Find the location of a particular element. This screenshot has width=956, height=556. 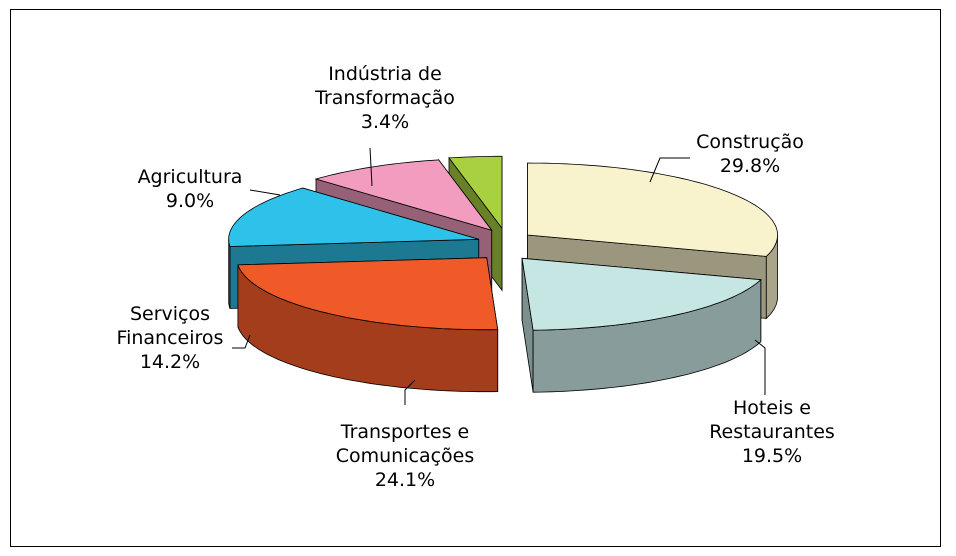

slice-label: Serviços Financeiros 14.2% is located at coordinates (170, 338).